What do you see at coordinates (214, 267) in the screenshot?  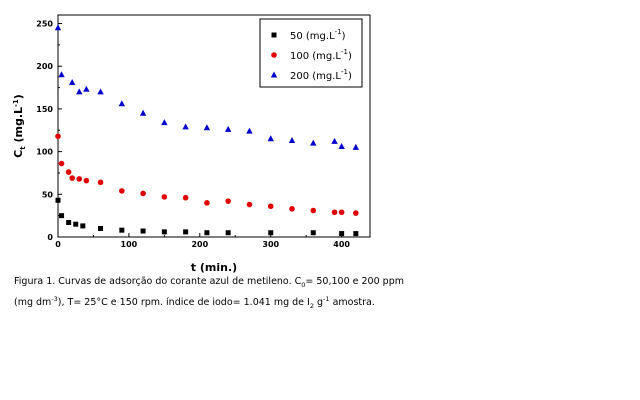 I see `x-axis-title: t (min.)` at bounding box center [214, 267].